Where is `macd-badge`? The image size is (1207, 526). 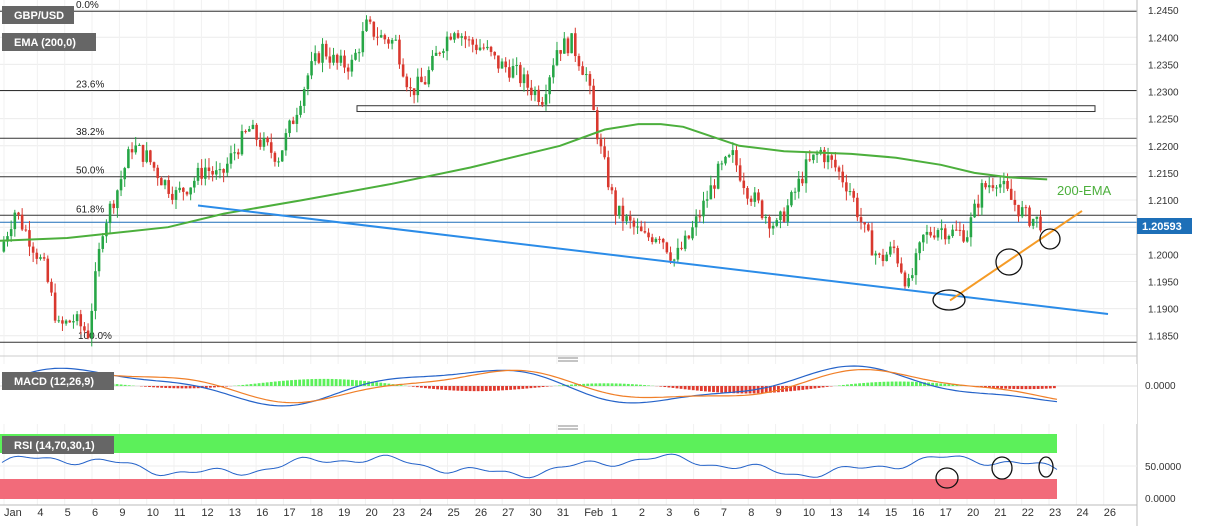
macd-badge is located at coordinates (58, 381).